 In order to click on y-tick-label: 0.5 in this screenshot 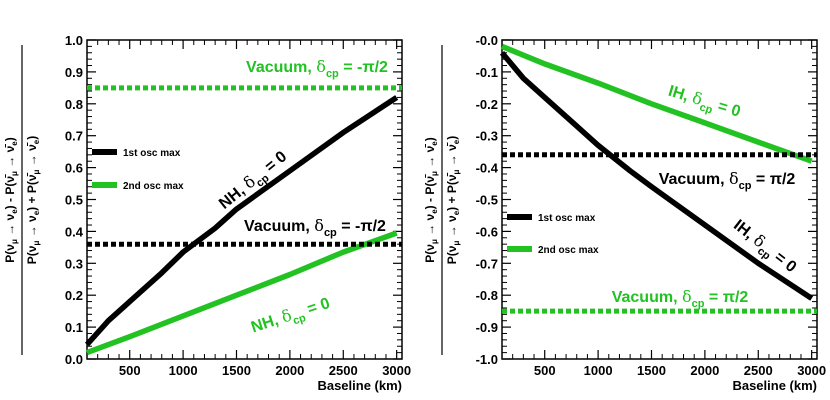, I will do `click(74, 200)`.